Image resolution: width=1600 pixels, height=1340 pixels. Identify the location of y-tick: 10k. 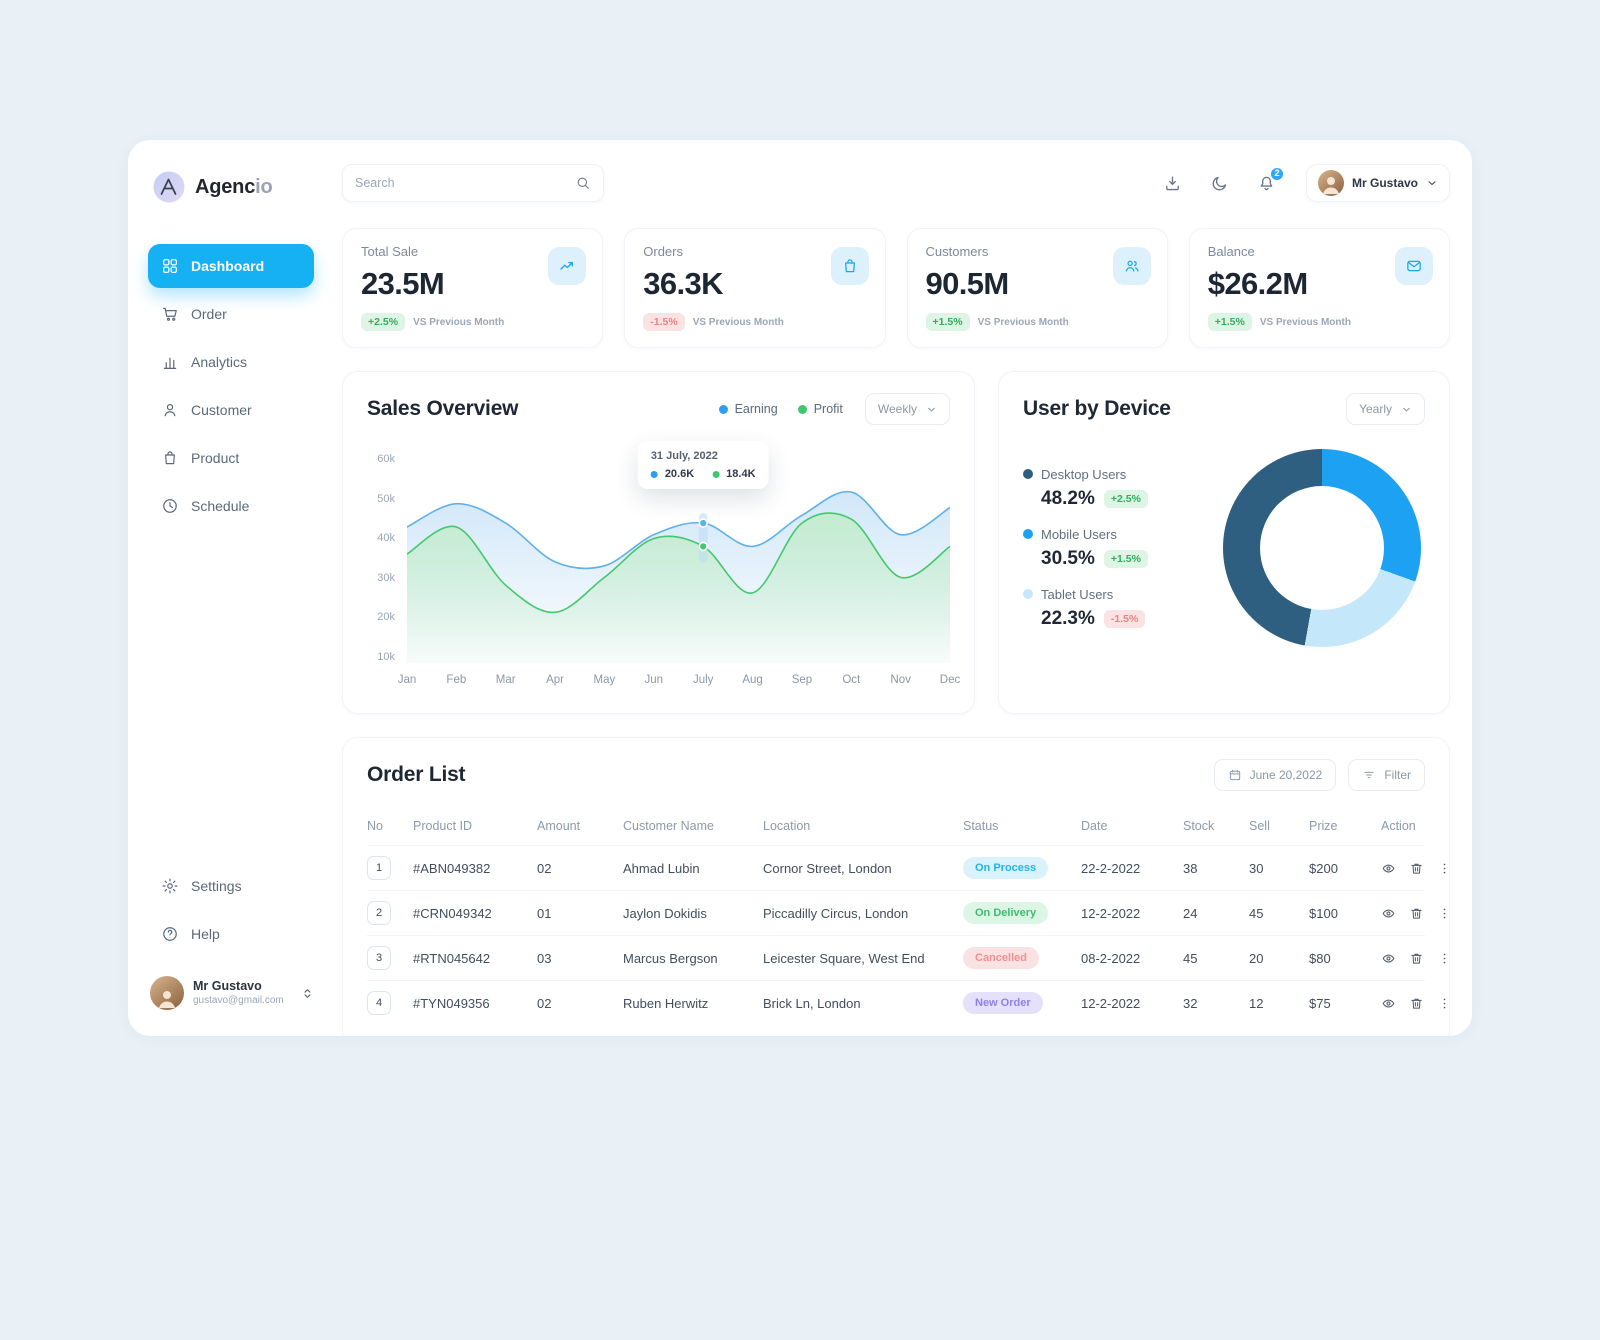
(386, 656).